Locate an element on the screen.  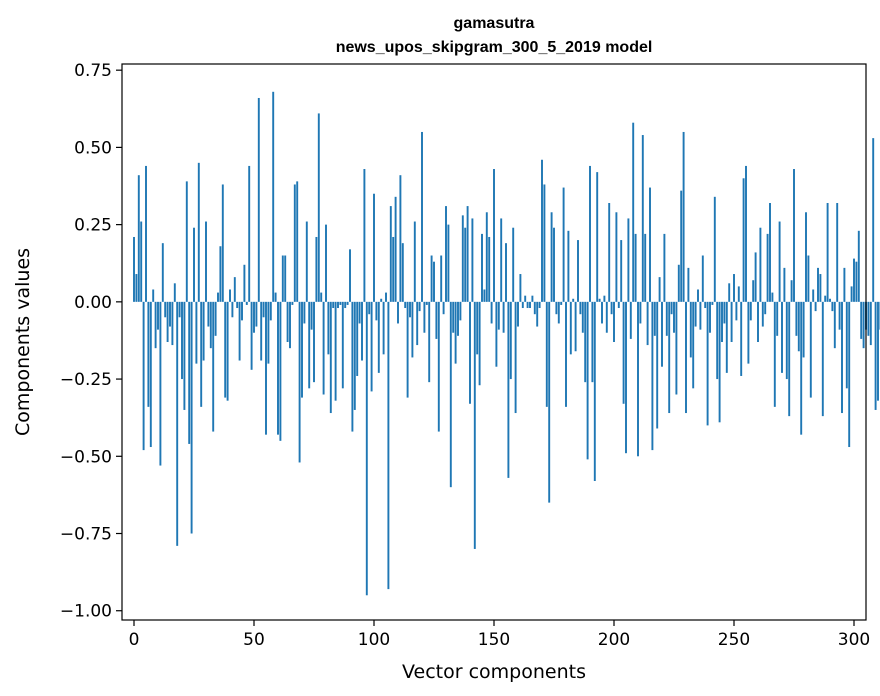
y-axis-label: Components values is located at coordinates (23, 342).